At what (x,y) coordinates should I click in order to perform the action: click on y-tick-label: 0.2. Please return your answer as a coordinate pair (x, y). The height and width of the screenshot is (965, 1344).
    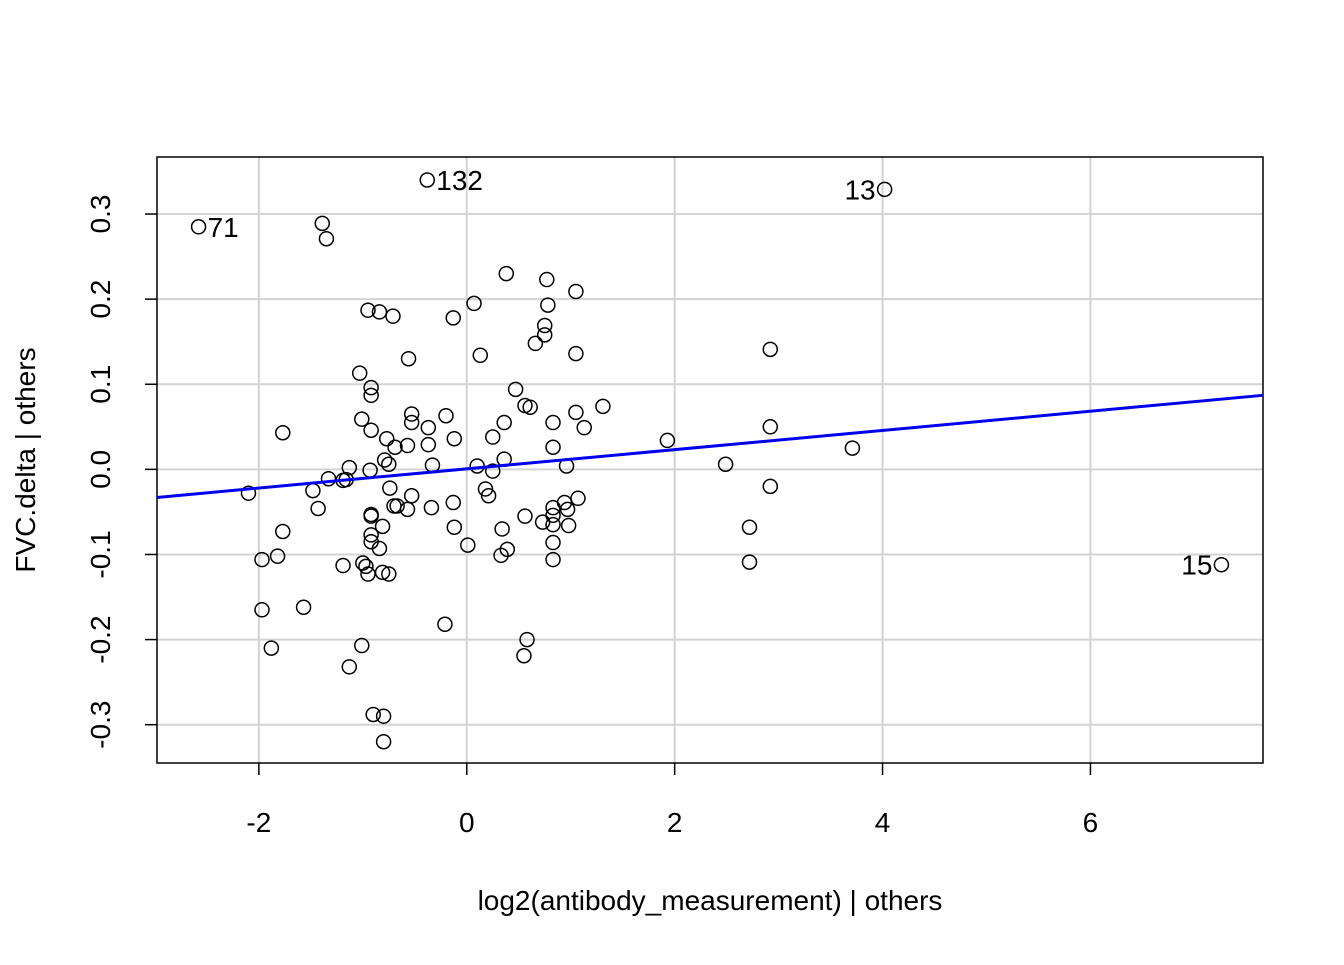
    Looking at the image, I should click on (100, 299).